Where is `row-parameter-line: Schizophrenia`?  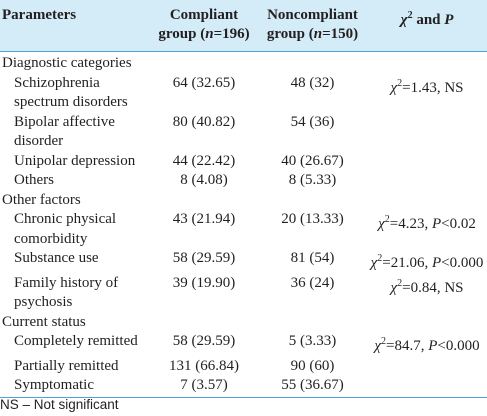 row-parameter-line: Schizophrenia is located at coordinates (57, 82).